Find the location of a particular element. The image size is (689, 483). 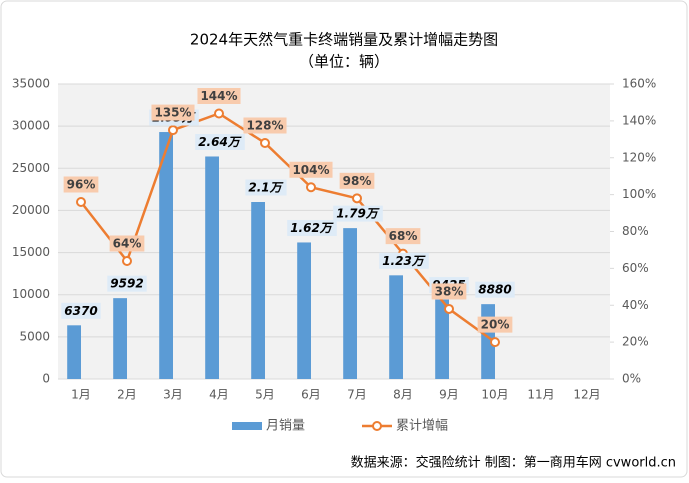

legend-label: 累计增幅 is located at coordinates (422, 426).